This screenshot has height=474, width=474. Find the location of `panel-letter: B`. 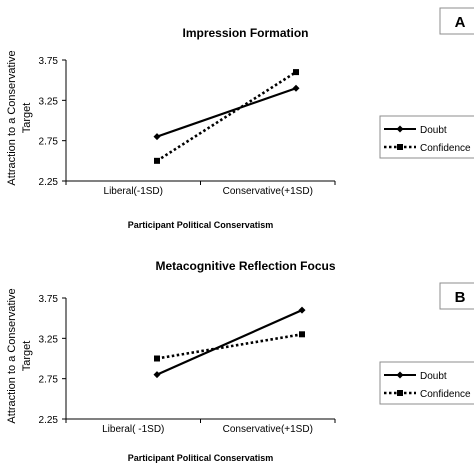

panel-letter: B is located at coordinates (460, 297).